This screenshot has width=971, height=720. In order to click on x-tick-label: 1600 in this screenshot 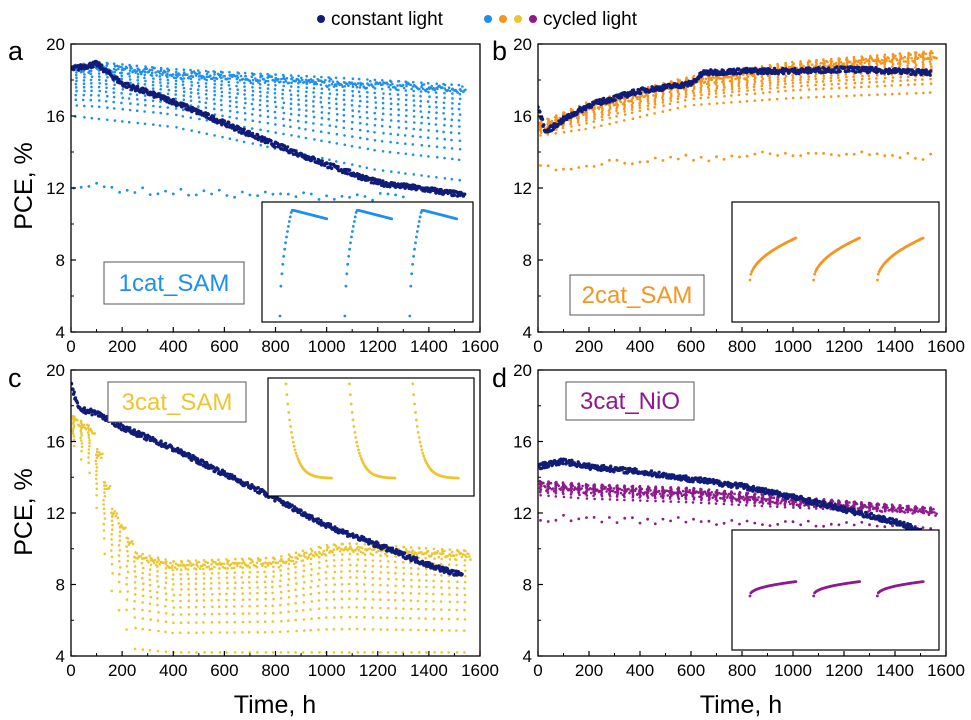, I will do `click(480, 346)`.